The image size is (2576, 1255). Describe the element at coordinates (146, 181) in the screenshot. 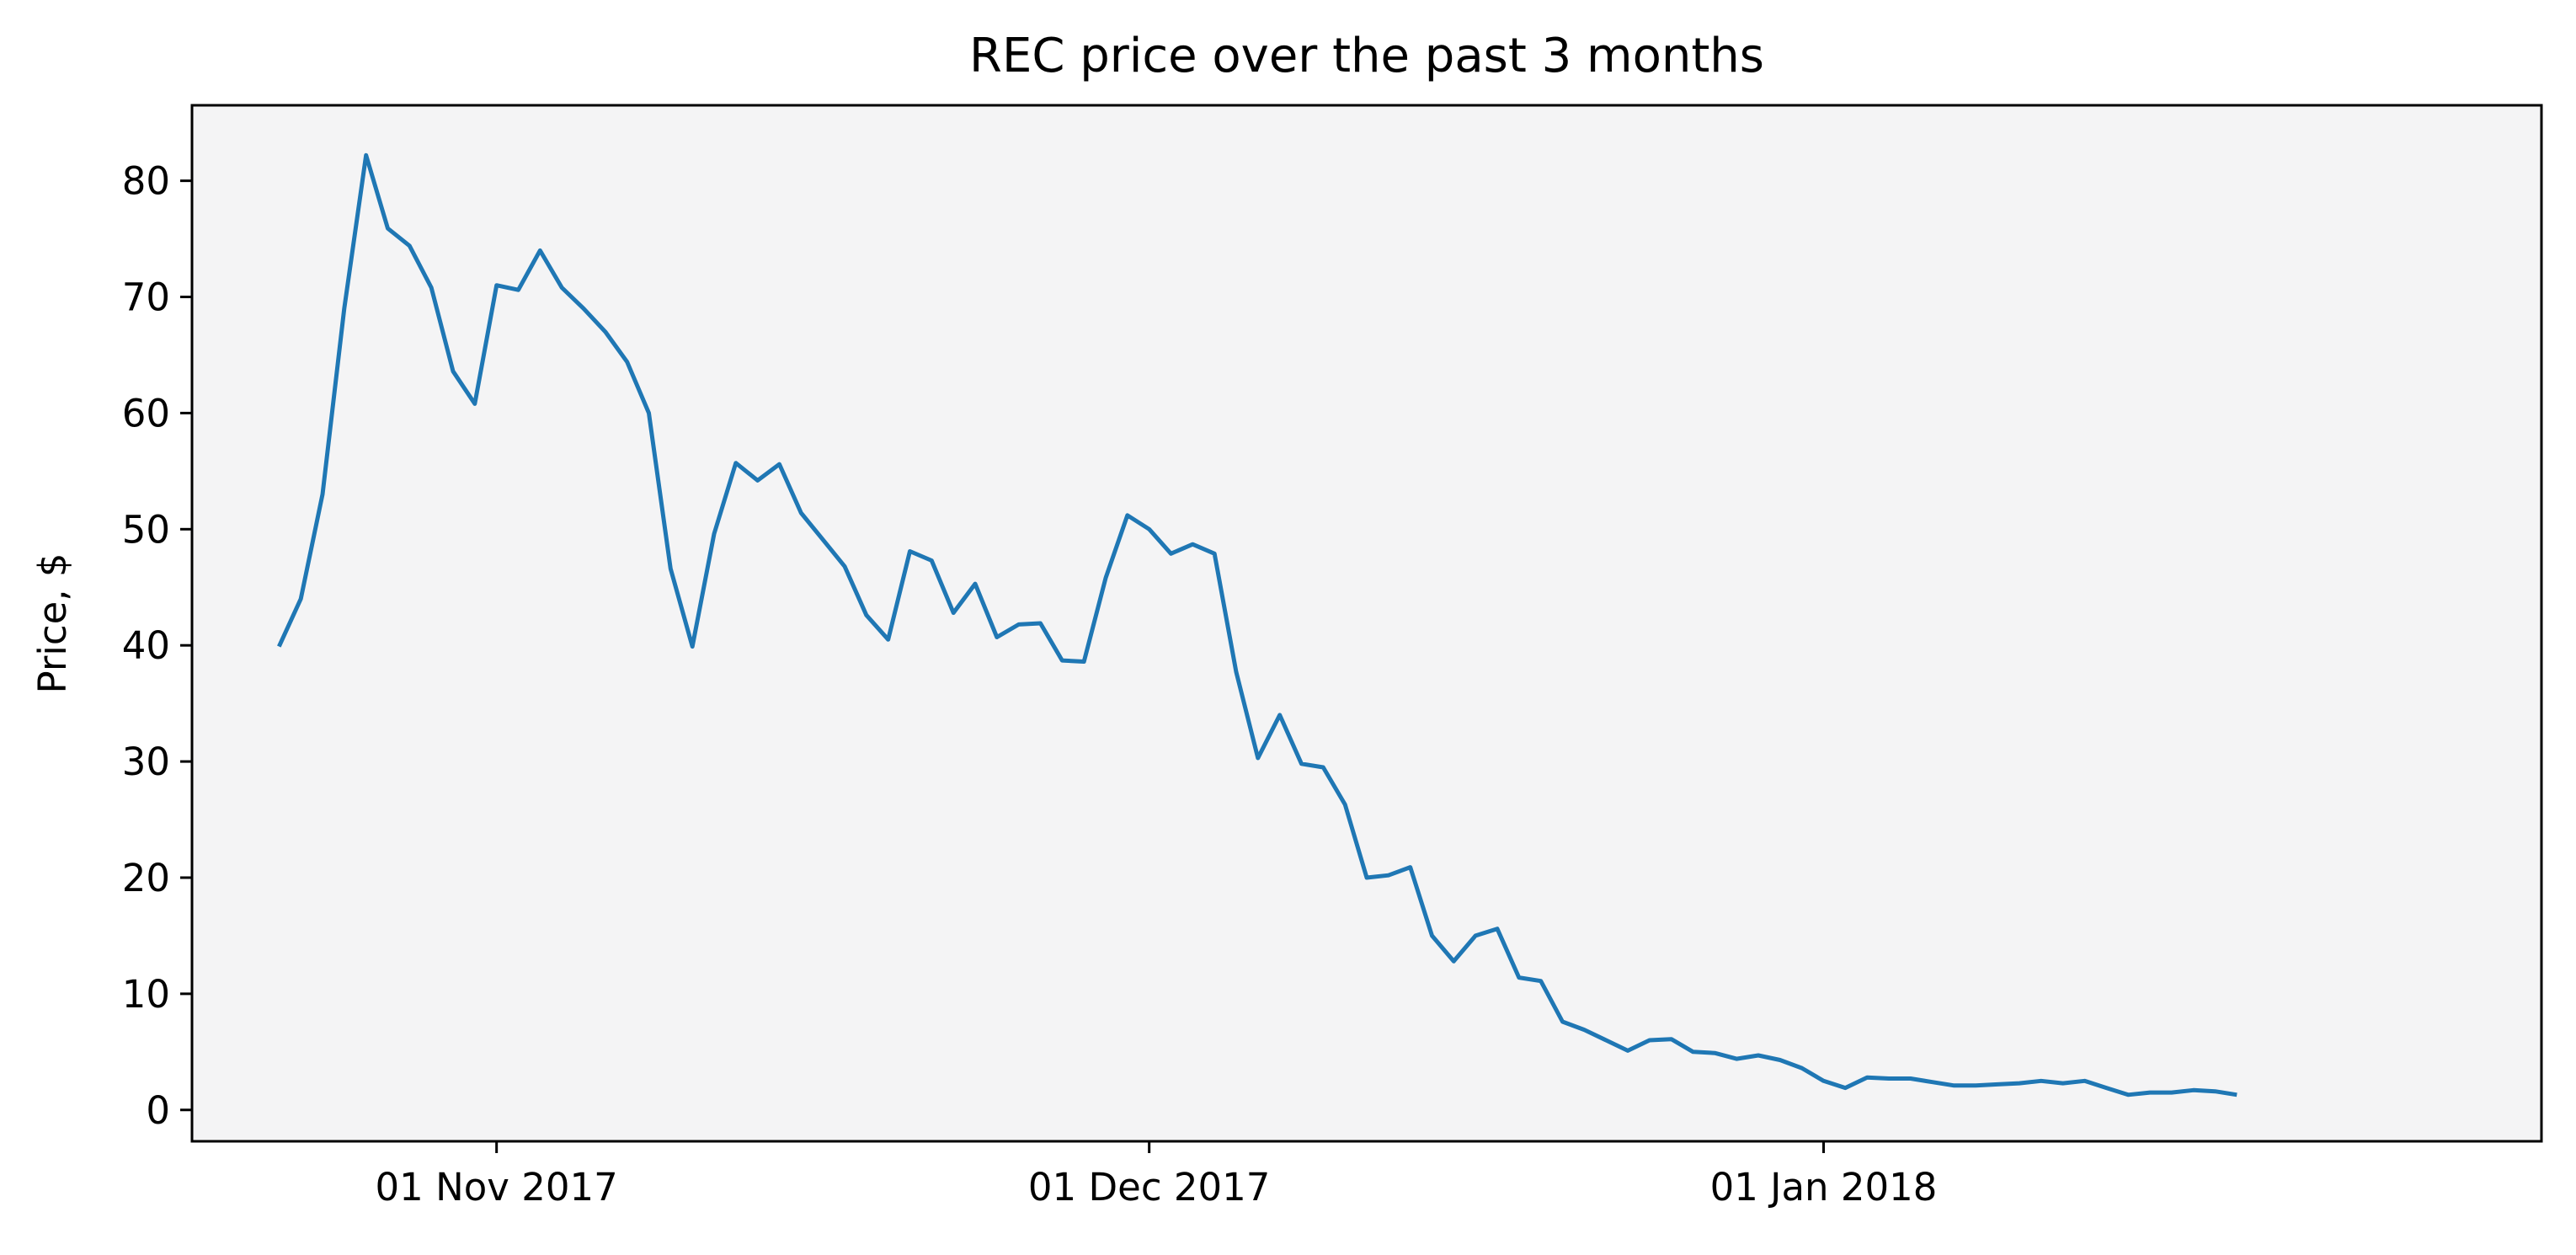

I see `y-tick-label: 80` at that location.